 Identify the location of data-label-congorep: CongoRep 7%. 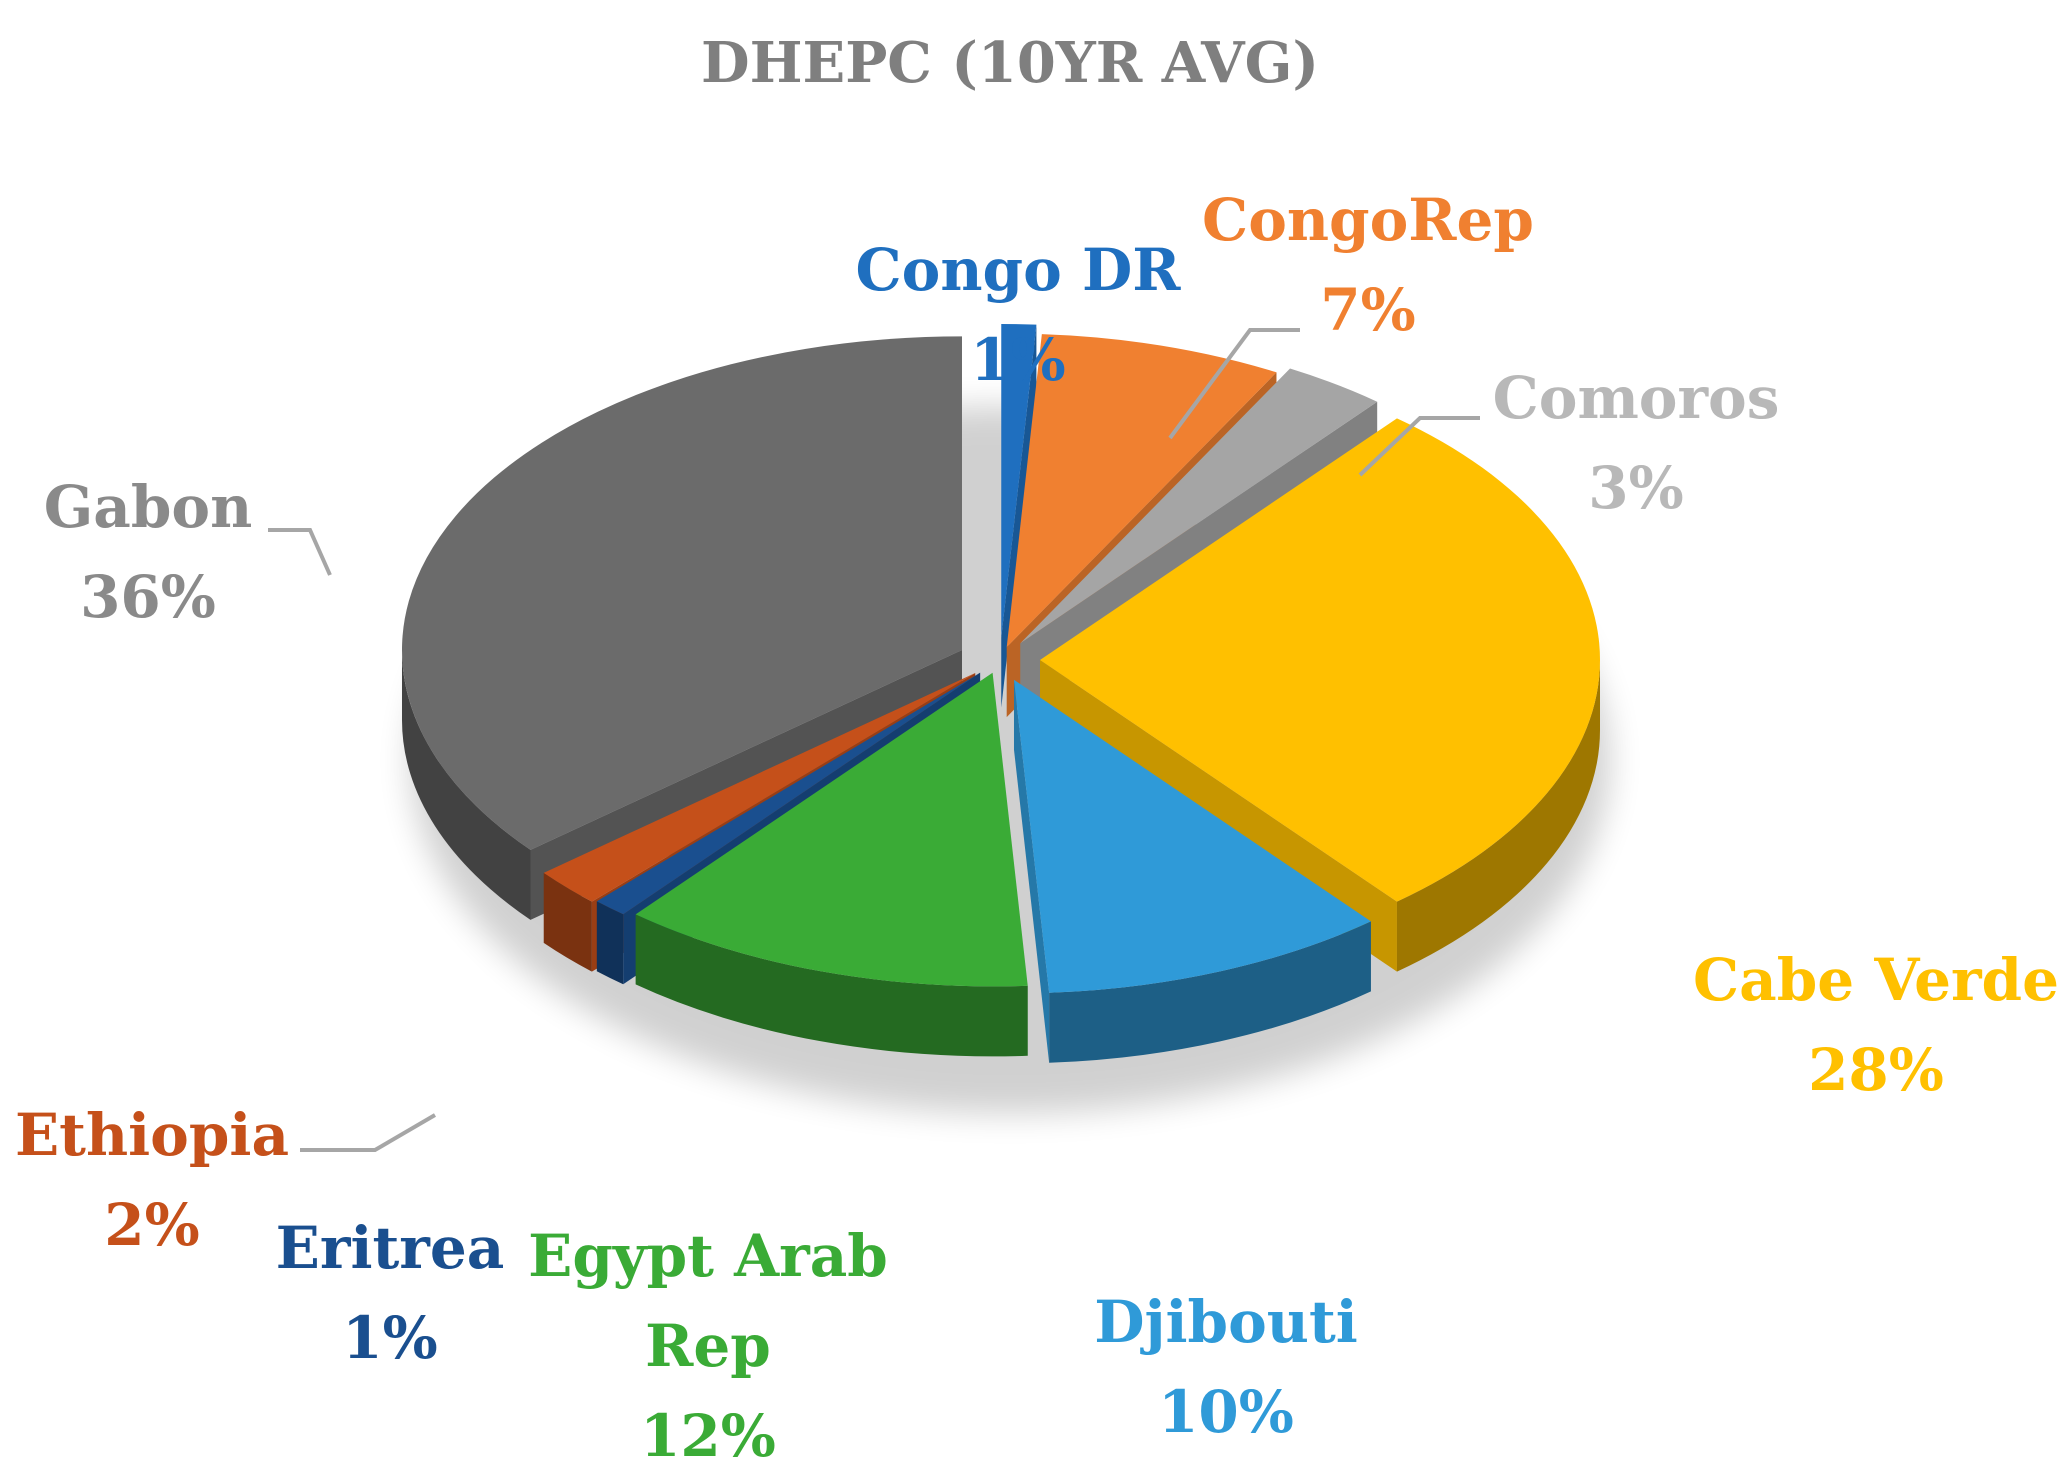
(1368, 265).